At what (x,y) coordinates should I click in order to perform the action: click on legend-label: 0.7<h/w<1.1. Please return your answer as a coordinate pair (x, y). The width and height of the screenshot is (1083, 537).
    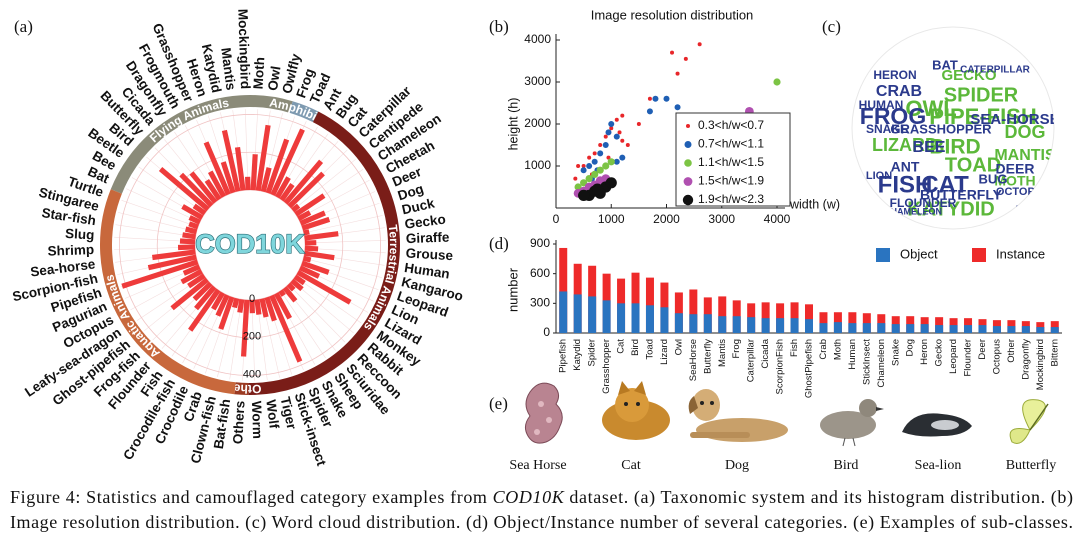
    Looking at the image, I should click on (731, 144).